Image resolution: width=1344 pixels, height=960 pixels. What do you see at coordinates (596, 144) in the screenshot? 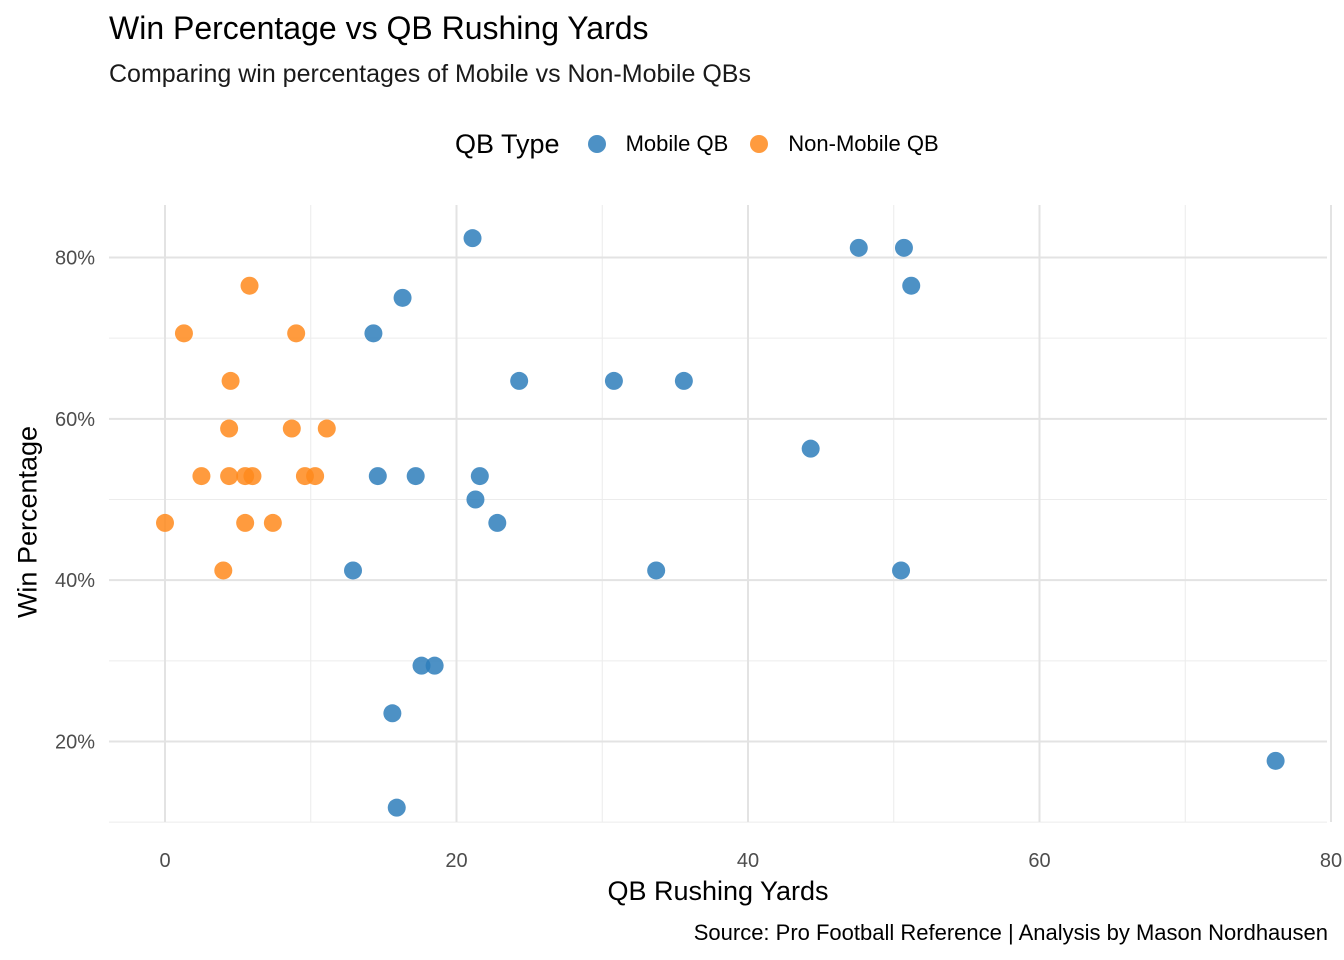
I see `legend-marker-mobile-qb` at bounding box center [596, 144].